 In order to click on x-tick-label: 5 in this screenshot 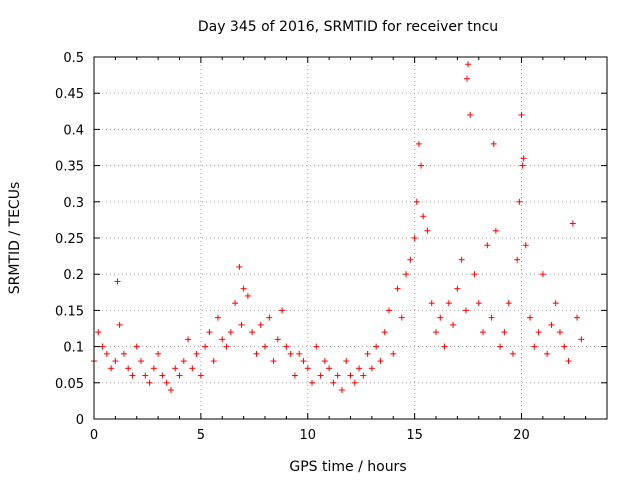, I will do `click(201, 435)`.